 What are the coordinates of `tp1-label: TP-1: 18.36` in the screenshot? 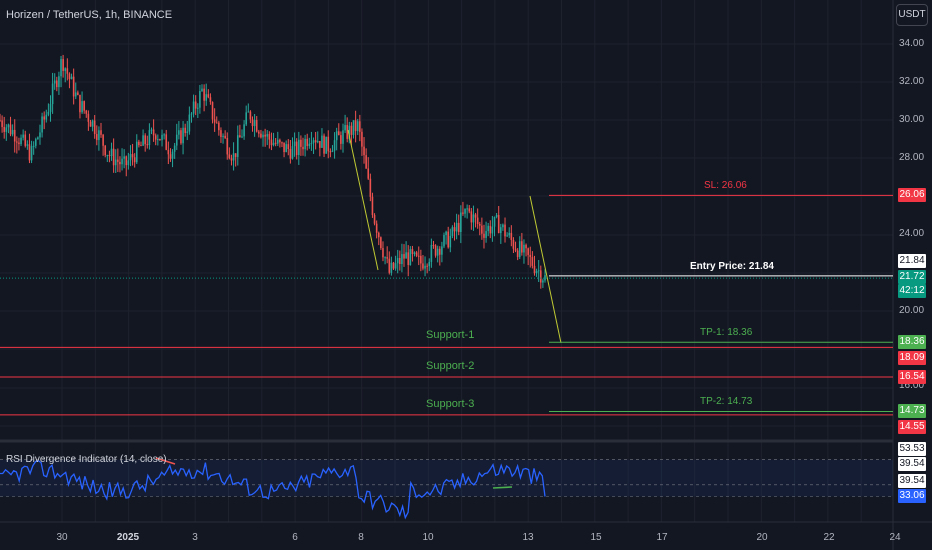 It's located at (726, 332).